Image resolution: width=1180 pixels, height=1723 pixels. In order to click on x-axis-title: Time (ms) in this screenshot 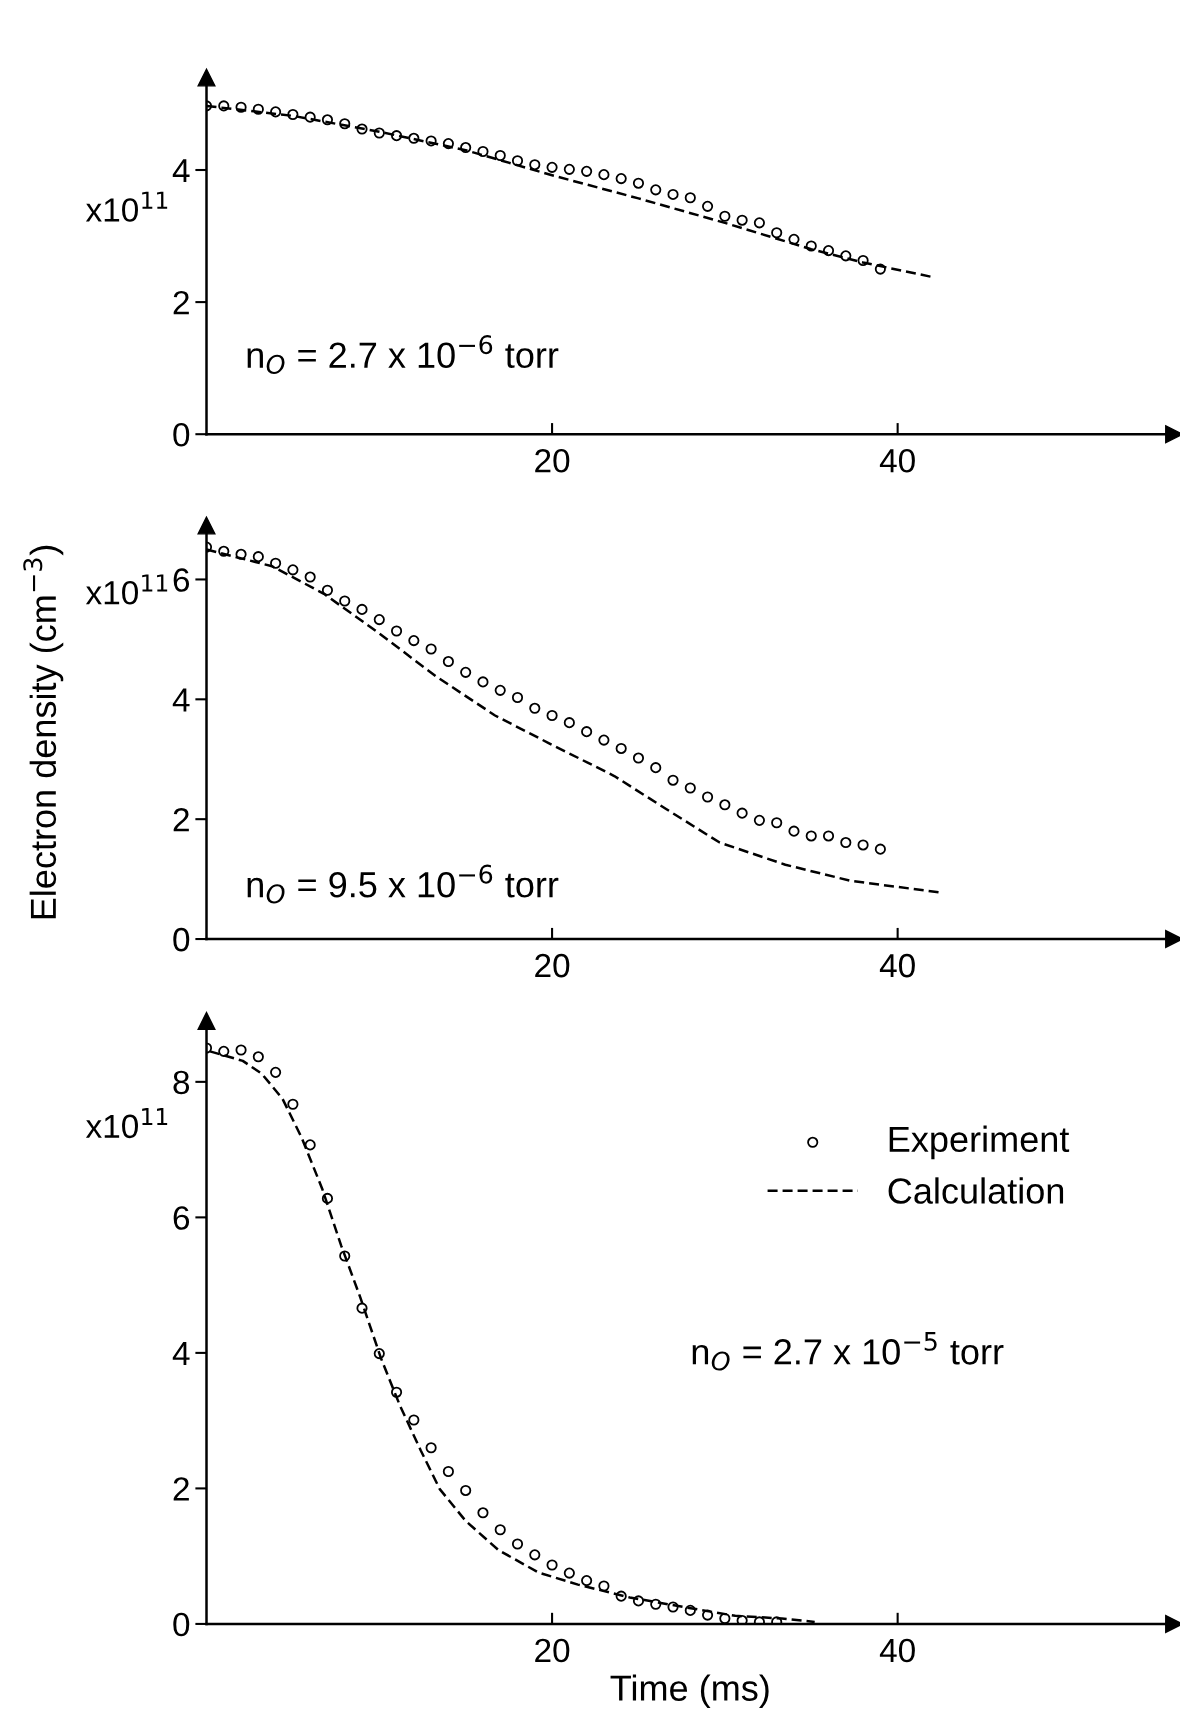, I will do `click(689, 1691)`.